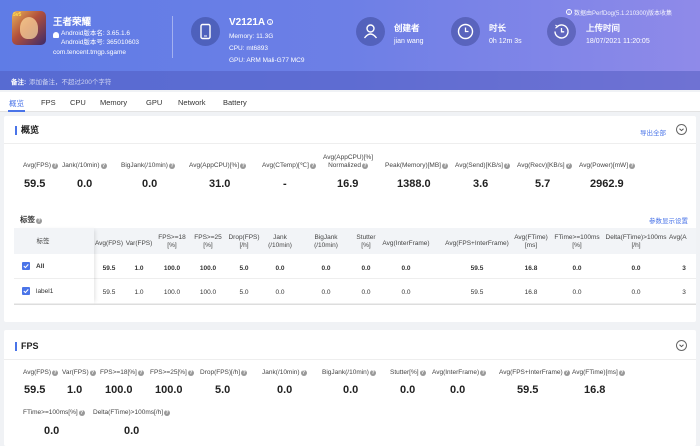 Image resolution: width=700 pixels, height=446 pixels. I want to click on tab-fps: FPS, so click(48, 102).